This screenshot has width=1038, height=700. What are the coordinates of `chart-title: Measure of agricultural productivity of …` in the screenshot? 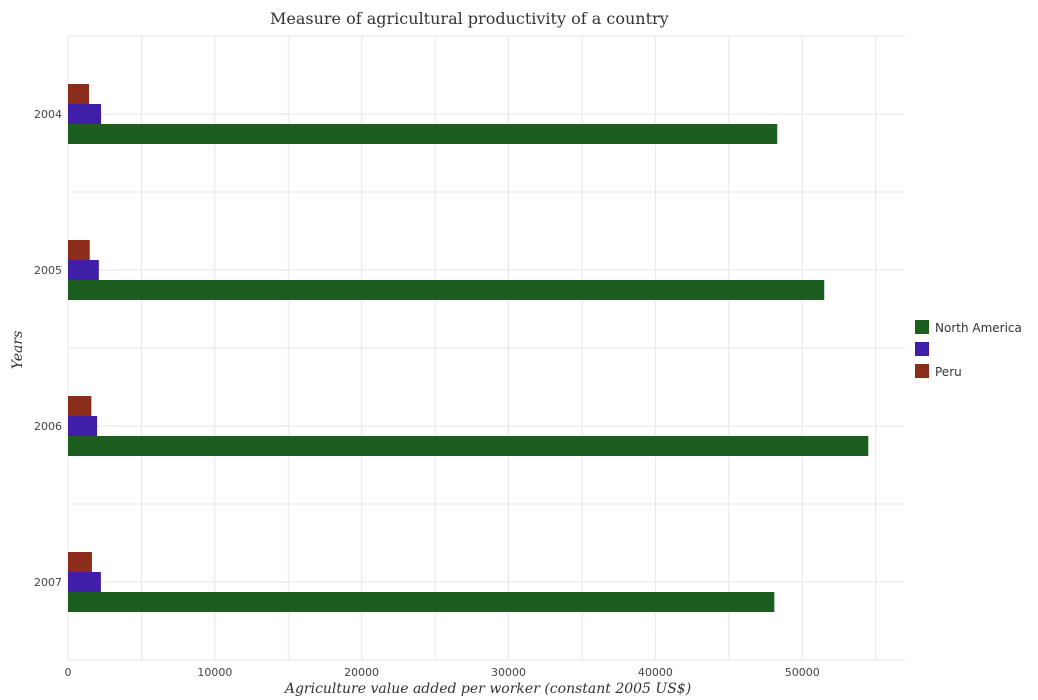 It's located at (469, 18).